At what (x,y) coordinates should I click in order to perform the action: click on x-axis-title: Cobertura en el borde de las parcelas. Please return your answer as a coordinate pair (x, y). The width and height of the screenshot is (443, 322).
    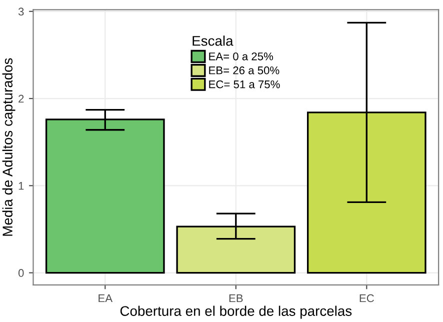
    Looking at the image, I should click on (236, 312).